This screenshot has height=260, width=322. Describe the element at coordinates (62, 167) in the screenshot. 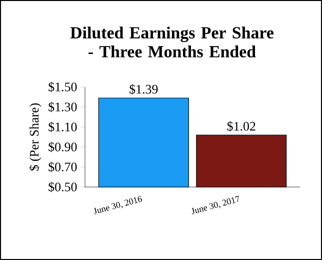

I see `y-tick-label: $0.70` at that location.